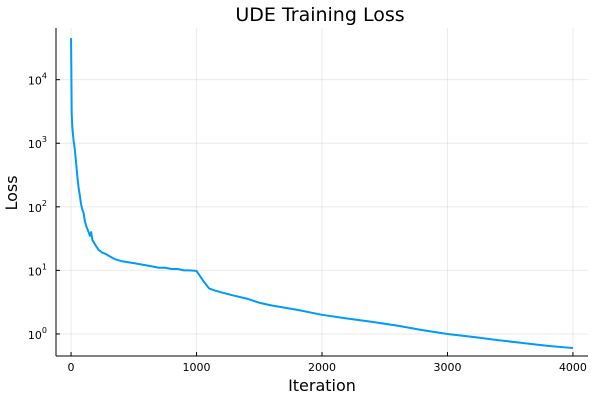 The height and width of the screenshot is (400, 600). What do you see at coordinates (11, 192) in the screenshot?
I see `y-axis-label: Loss` at bounding box center [11, 192].